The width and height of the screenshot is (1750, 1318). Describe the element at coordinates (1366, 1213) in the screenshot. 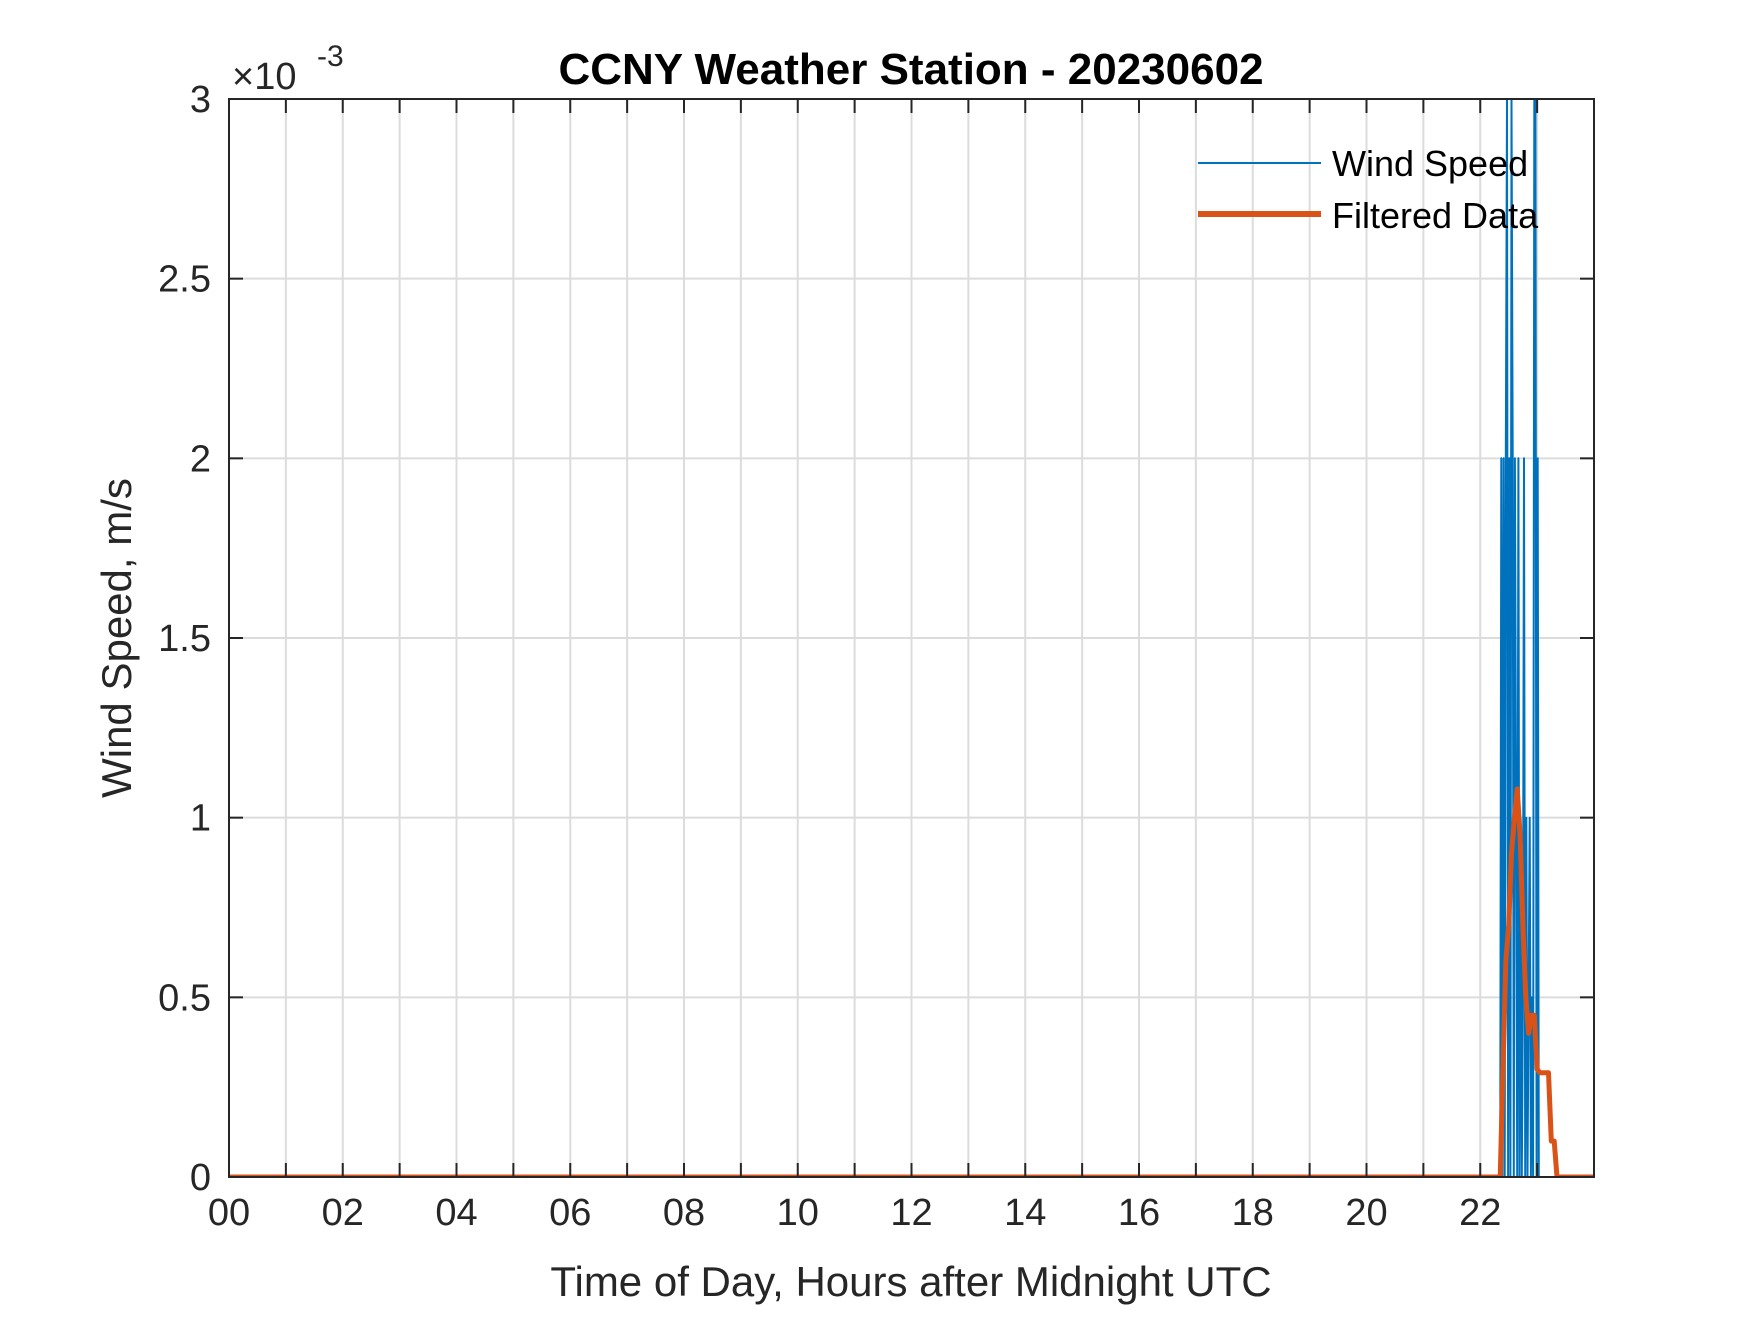

I see `x-tick-label: 20` at that location.